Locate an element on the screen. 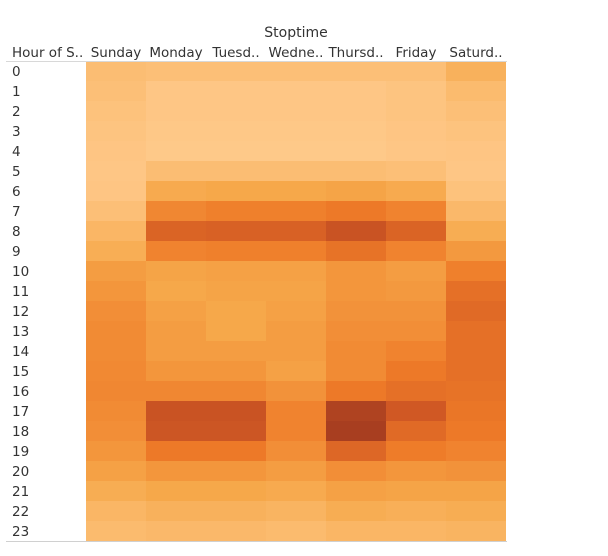 The image size is (608, 556). row-label: 10 is located at coordinates (20, 272).